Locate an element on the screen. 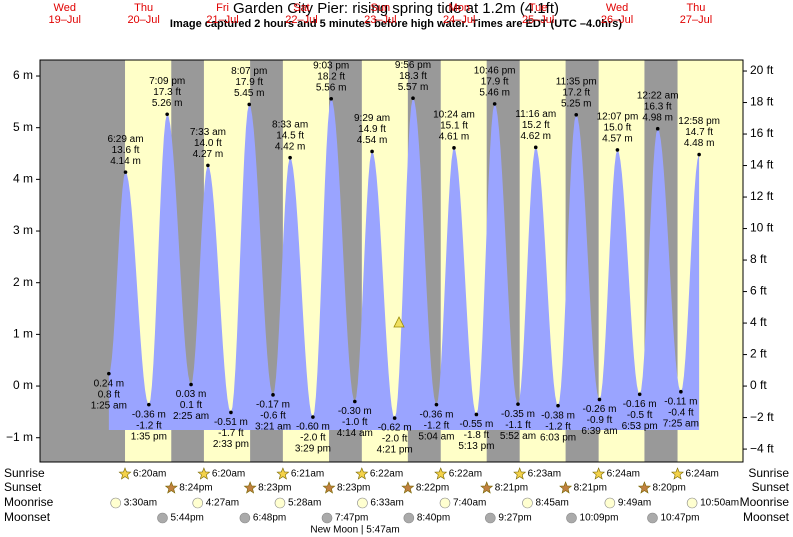 The width and height of the screenshot is (793, 537). y2-tick-label: 2 ft is located at coordinates (758, 354).